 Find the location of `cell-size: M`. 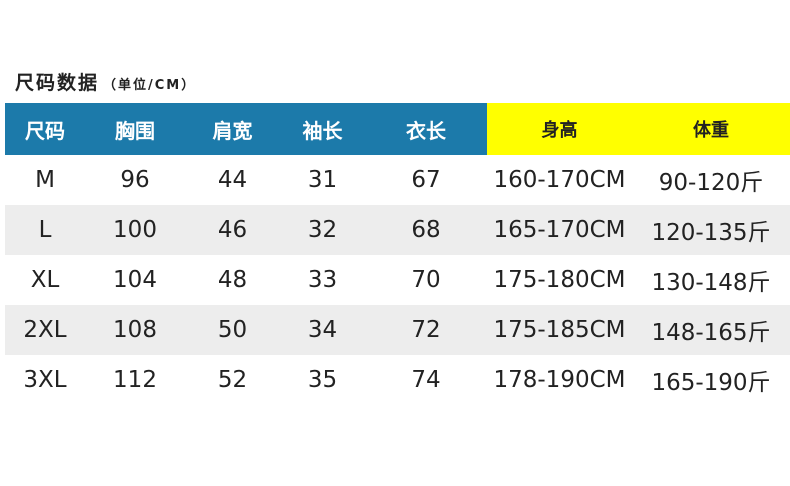

cell-size: M is located at coordinates (45, 180).